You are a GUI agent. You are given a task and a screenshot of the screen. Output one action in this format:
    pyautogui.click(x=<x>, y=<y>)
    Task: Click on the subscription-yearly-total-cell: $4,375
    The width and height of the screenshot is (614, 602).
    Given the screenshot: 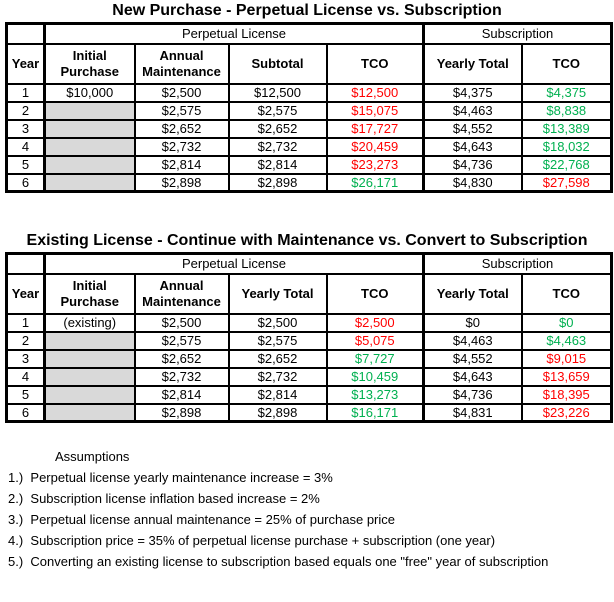 What is the action you would take?
    pyautogui.click(x=472, y=92)
    